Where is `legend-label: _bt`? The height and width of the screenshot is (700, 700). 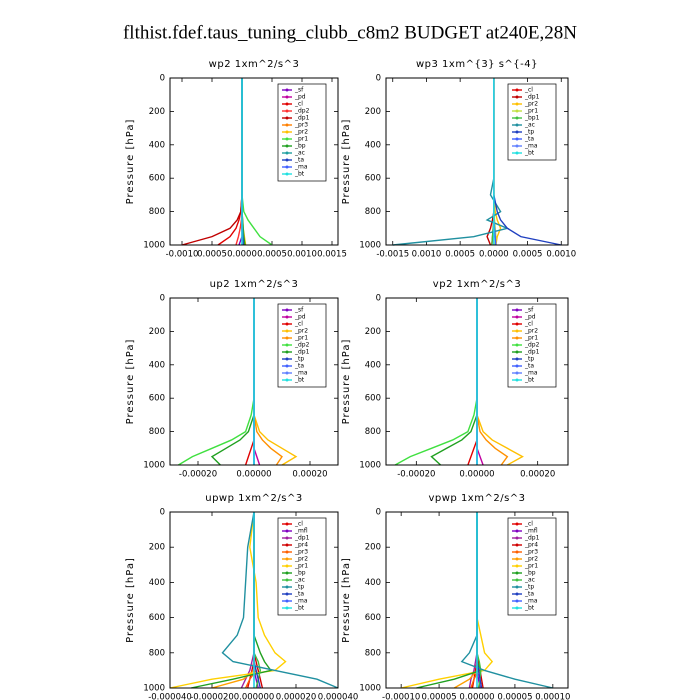
legend-label: _bt is located at coordinates (299, 380).